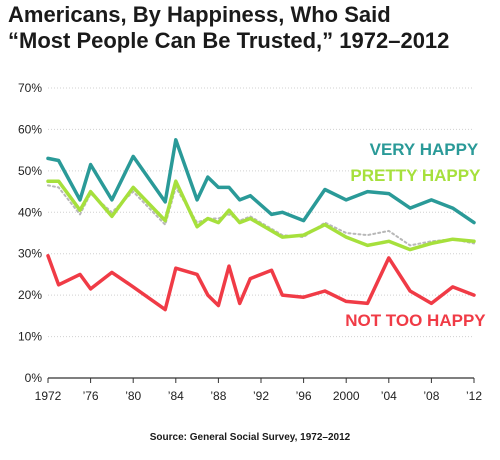  I want to click on x-tick-label-1996: ’96, so click(304, 396).